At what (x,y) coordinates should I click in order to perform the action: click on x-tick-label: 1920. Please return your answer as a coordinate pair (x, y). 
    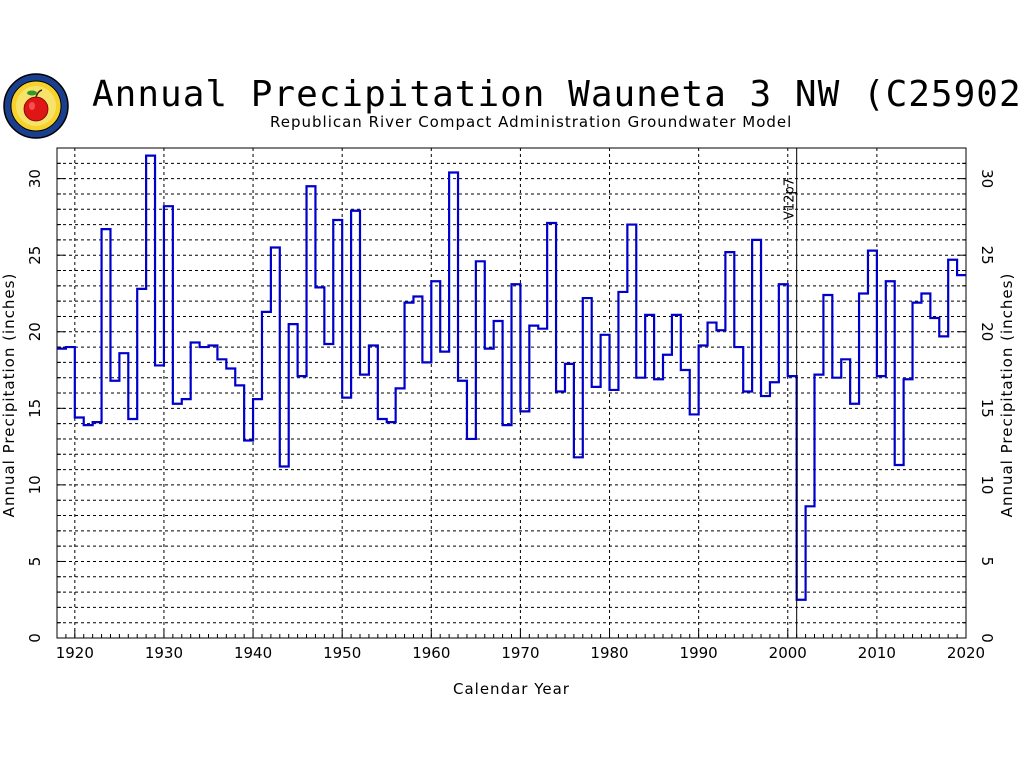
    Looking at the image, I should click on (75, 653).